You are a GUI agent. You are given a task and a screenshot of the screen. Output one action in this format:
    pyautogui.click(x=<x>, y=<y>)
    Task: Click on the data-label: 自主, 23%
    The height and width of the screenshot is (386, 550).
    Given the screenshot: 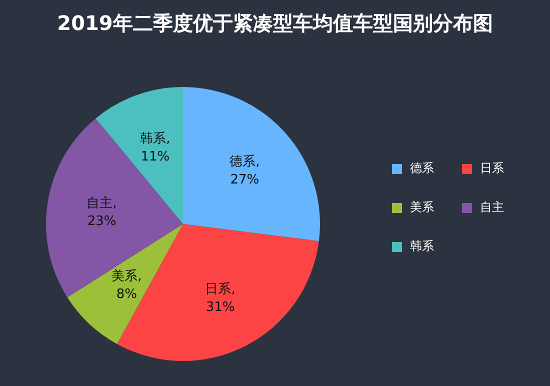 What is the action you would take?
    pyautogui.click(x=101, y=212)
    